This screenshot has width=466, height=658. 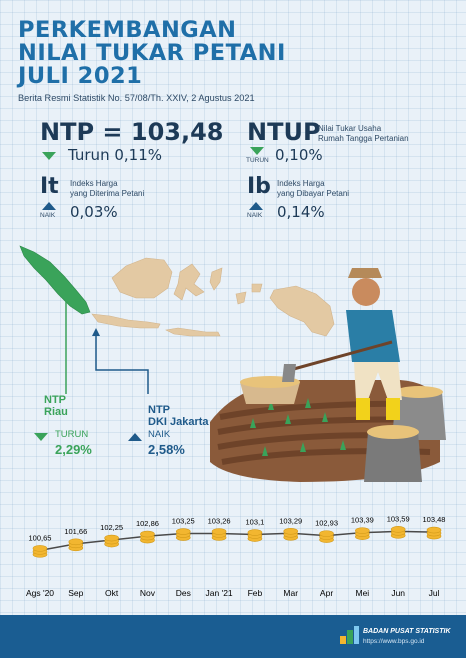 I want to click on x-tick-label: Ags '20, so click(x=40, y=593).